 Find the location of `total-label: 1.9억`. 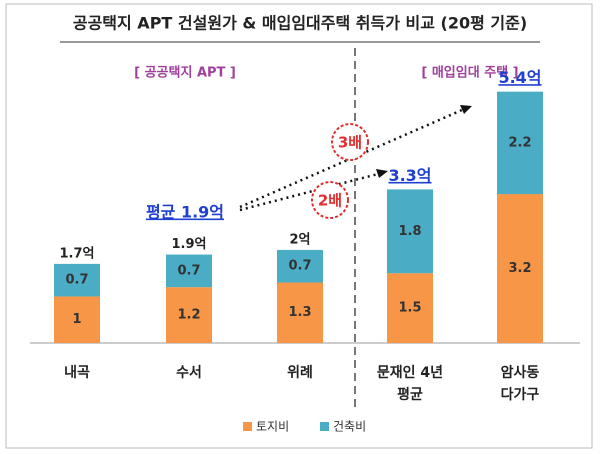

total-label: 1.9억 is located at coordinates (189, 244).